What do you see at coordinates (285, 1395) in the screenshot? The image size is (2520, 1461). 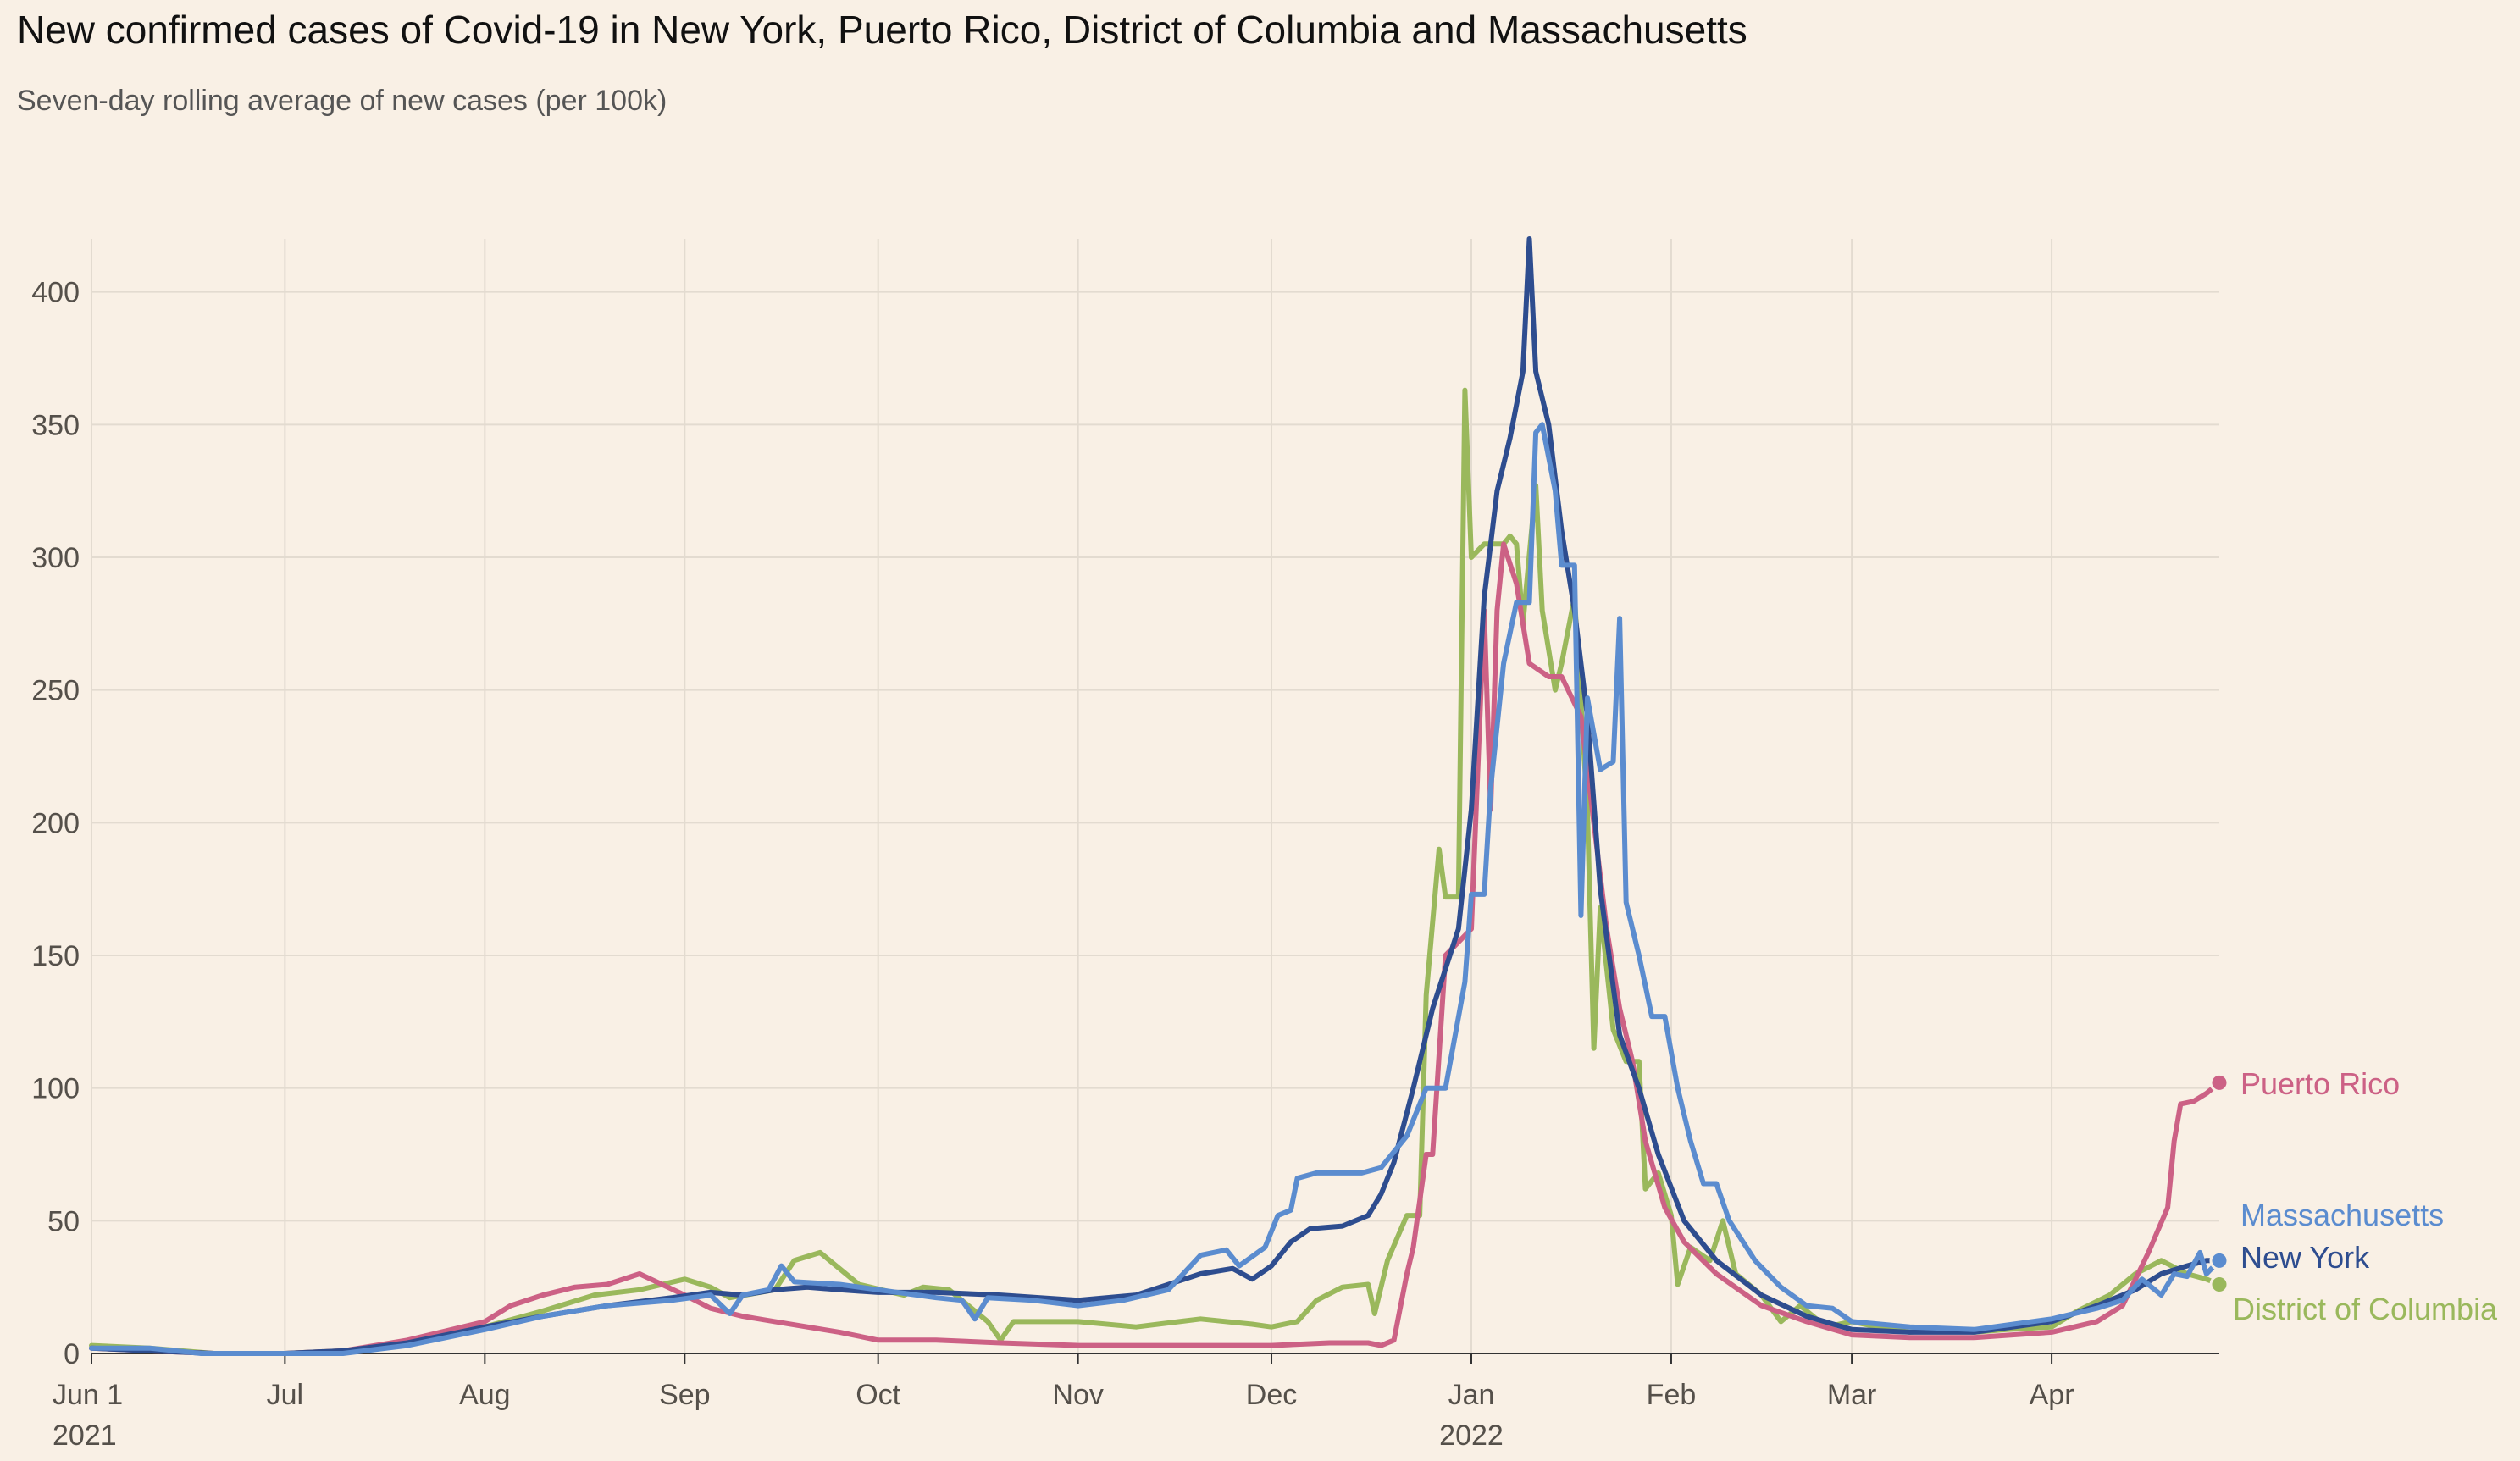 I see `x-tick-label: Jul` at bounding box center [285, 1395].